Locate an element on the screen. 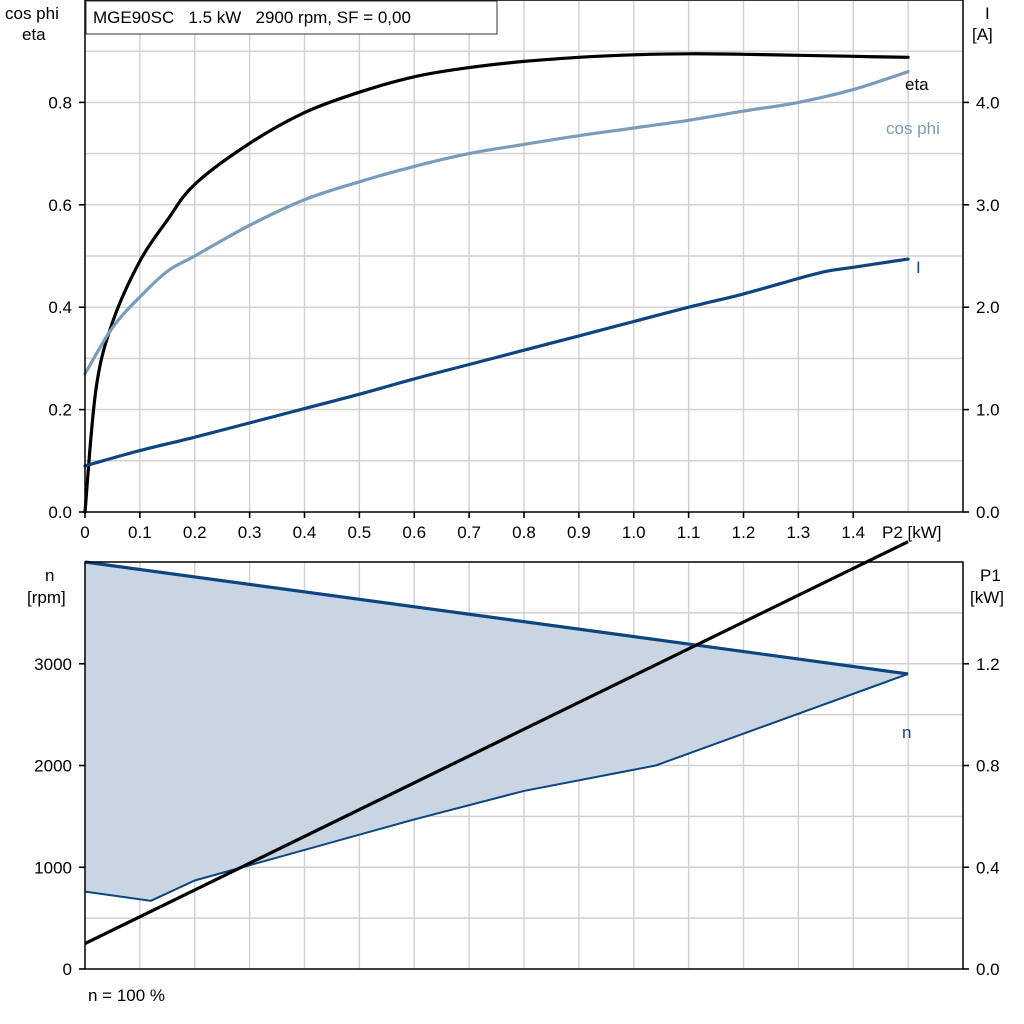 Image resolution: width=1024 pixels, height=1024 pixels. bottom-left-tick-label: 3000 is located at coordinates (53, 664).